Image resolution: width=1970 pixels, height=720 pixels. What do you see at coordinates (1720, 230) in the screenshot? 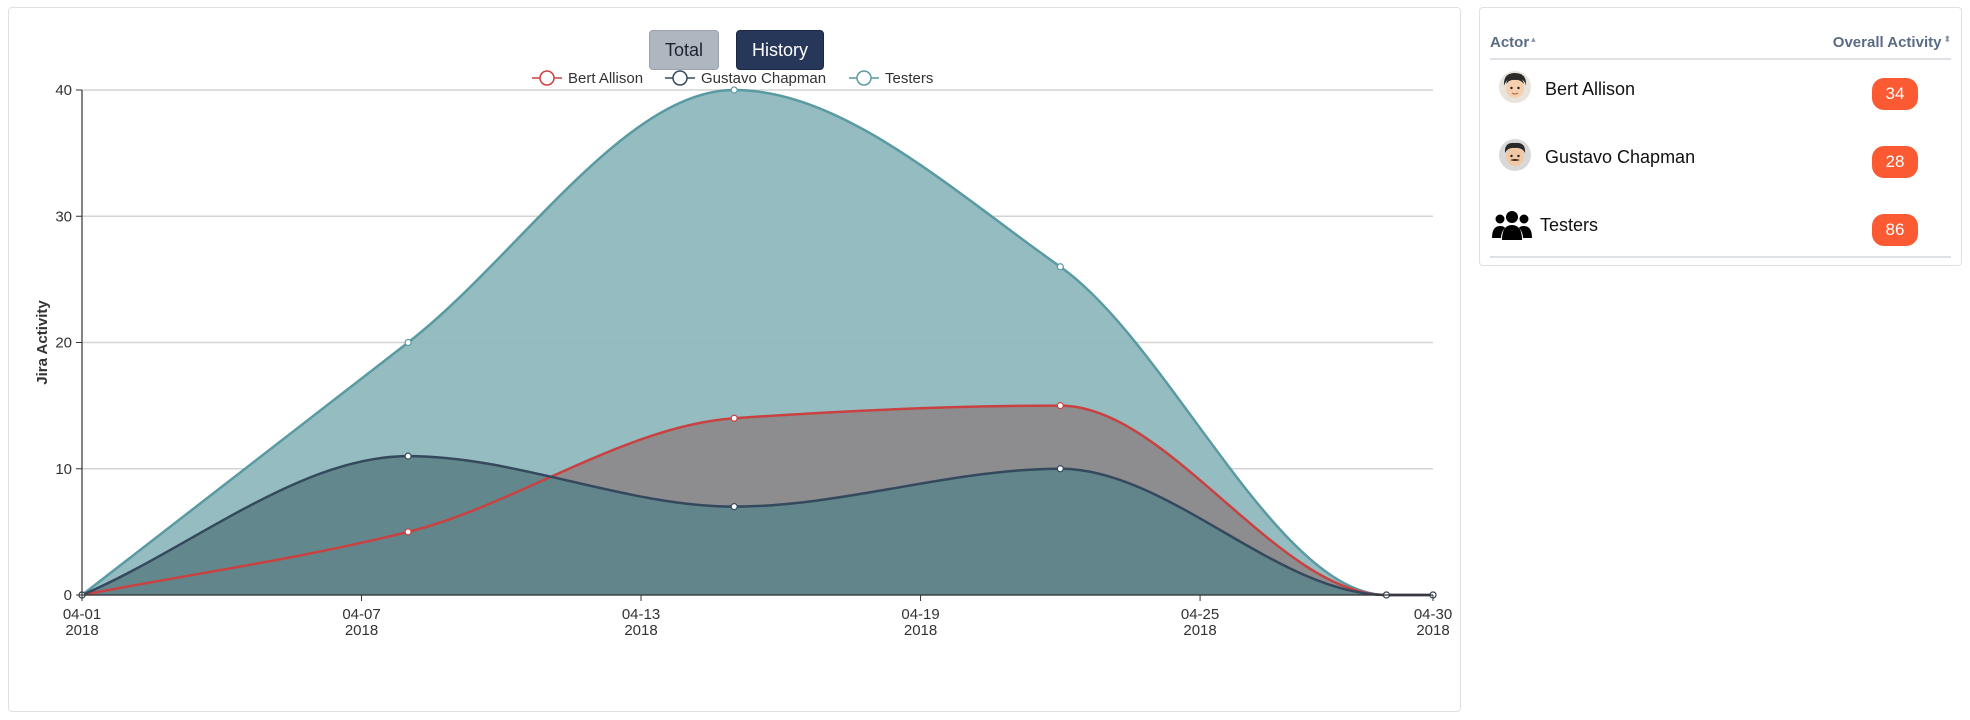
I see `table-row: Testers 86` at bounding box center [1720, 230].